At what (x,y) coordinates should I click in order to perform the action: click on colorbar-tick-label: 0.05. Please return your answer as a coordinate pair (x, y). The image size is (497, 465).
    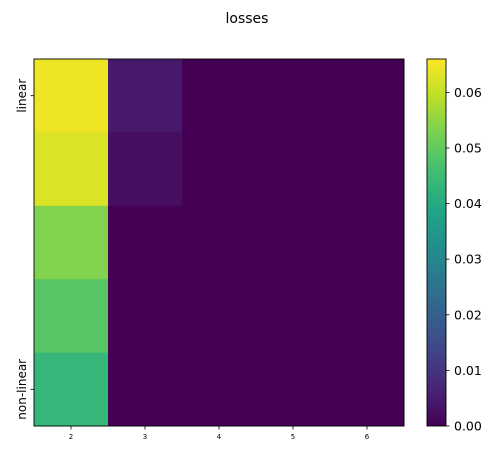
    Looking at the image, I should click on (468, 147).